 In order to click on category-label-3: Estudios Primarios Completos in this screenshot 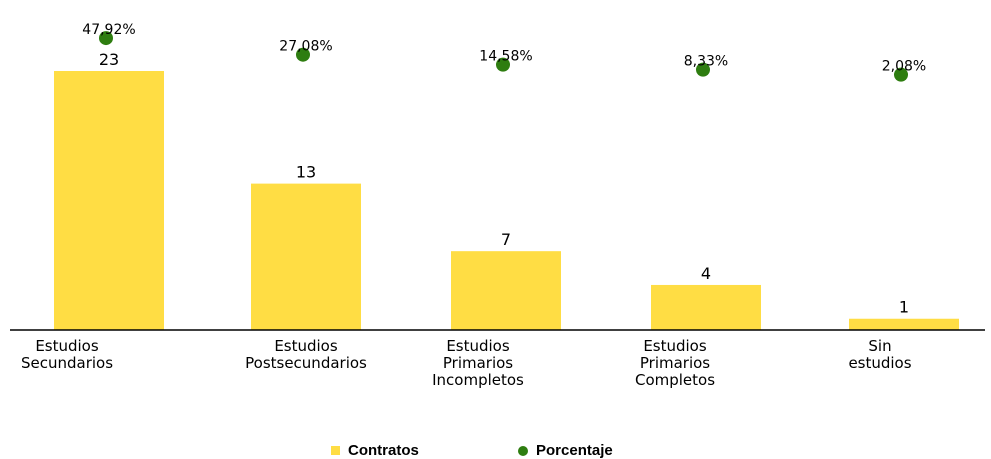, I will do `click(675, 363)`.